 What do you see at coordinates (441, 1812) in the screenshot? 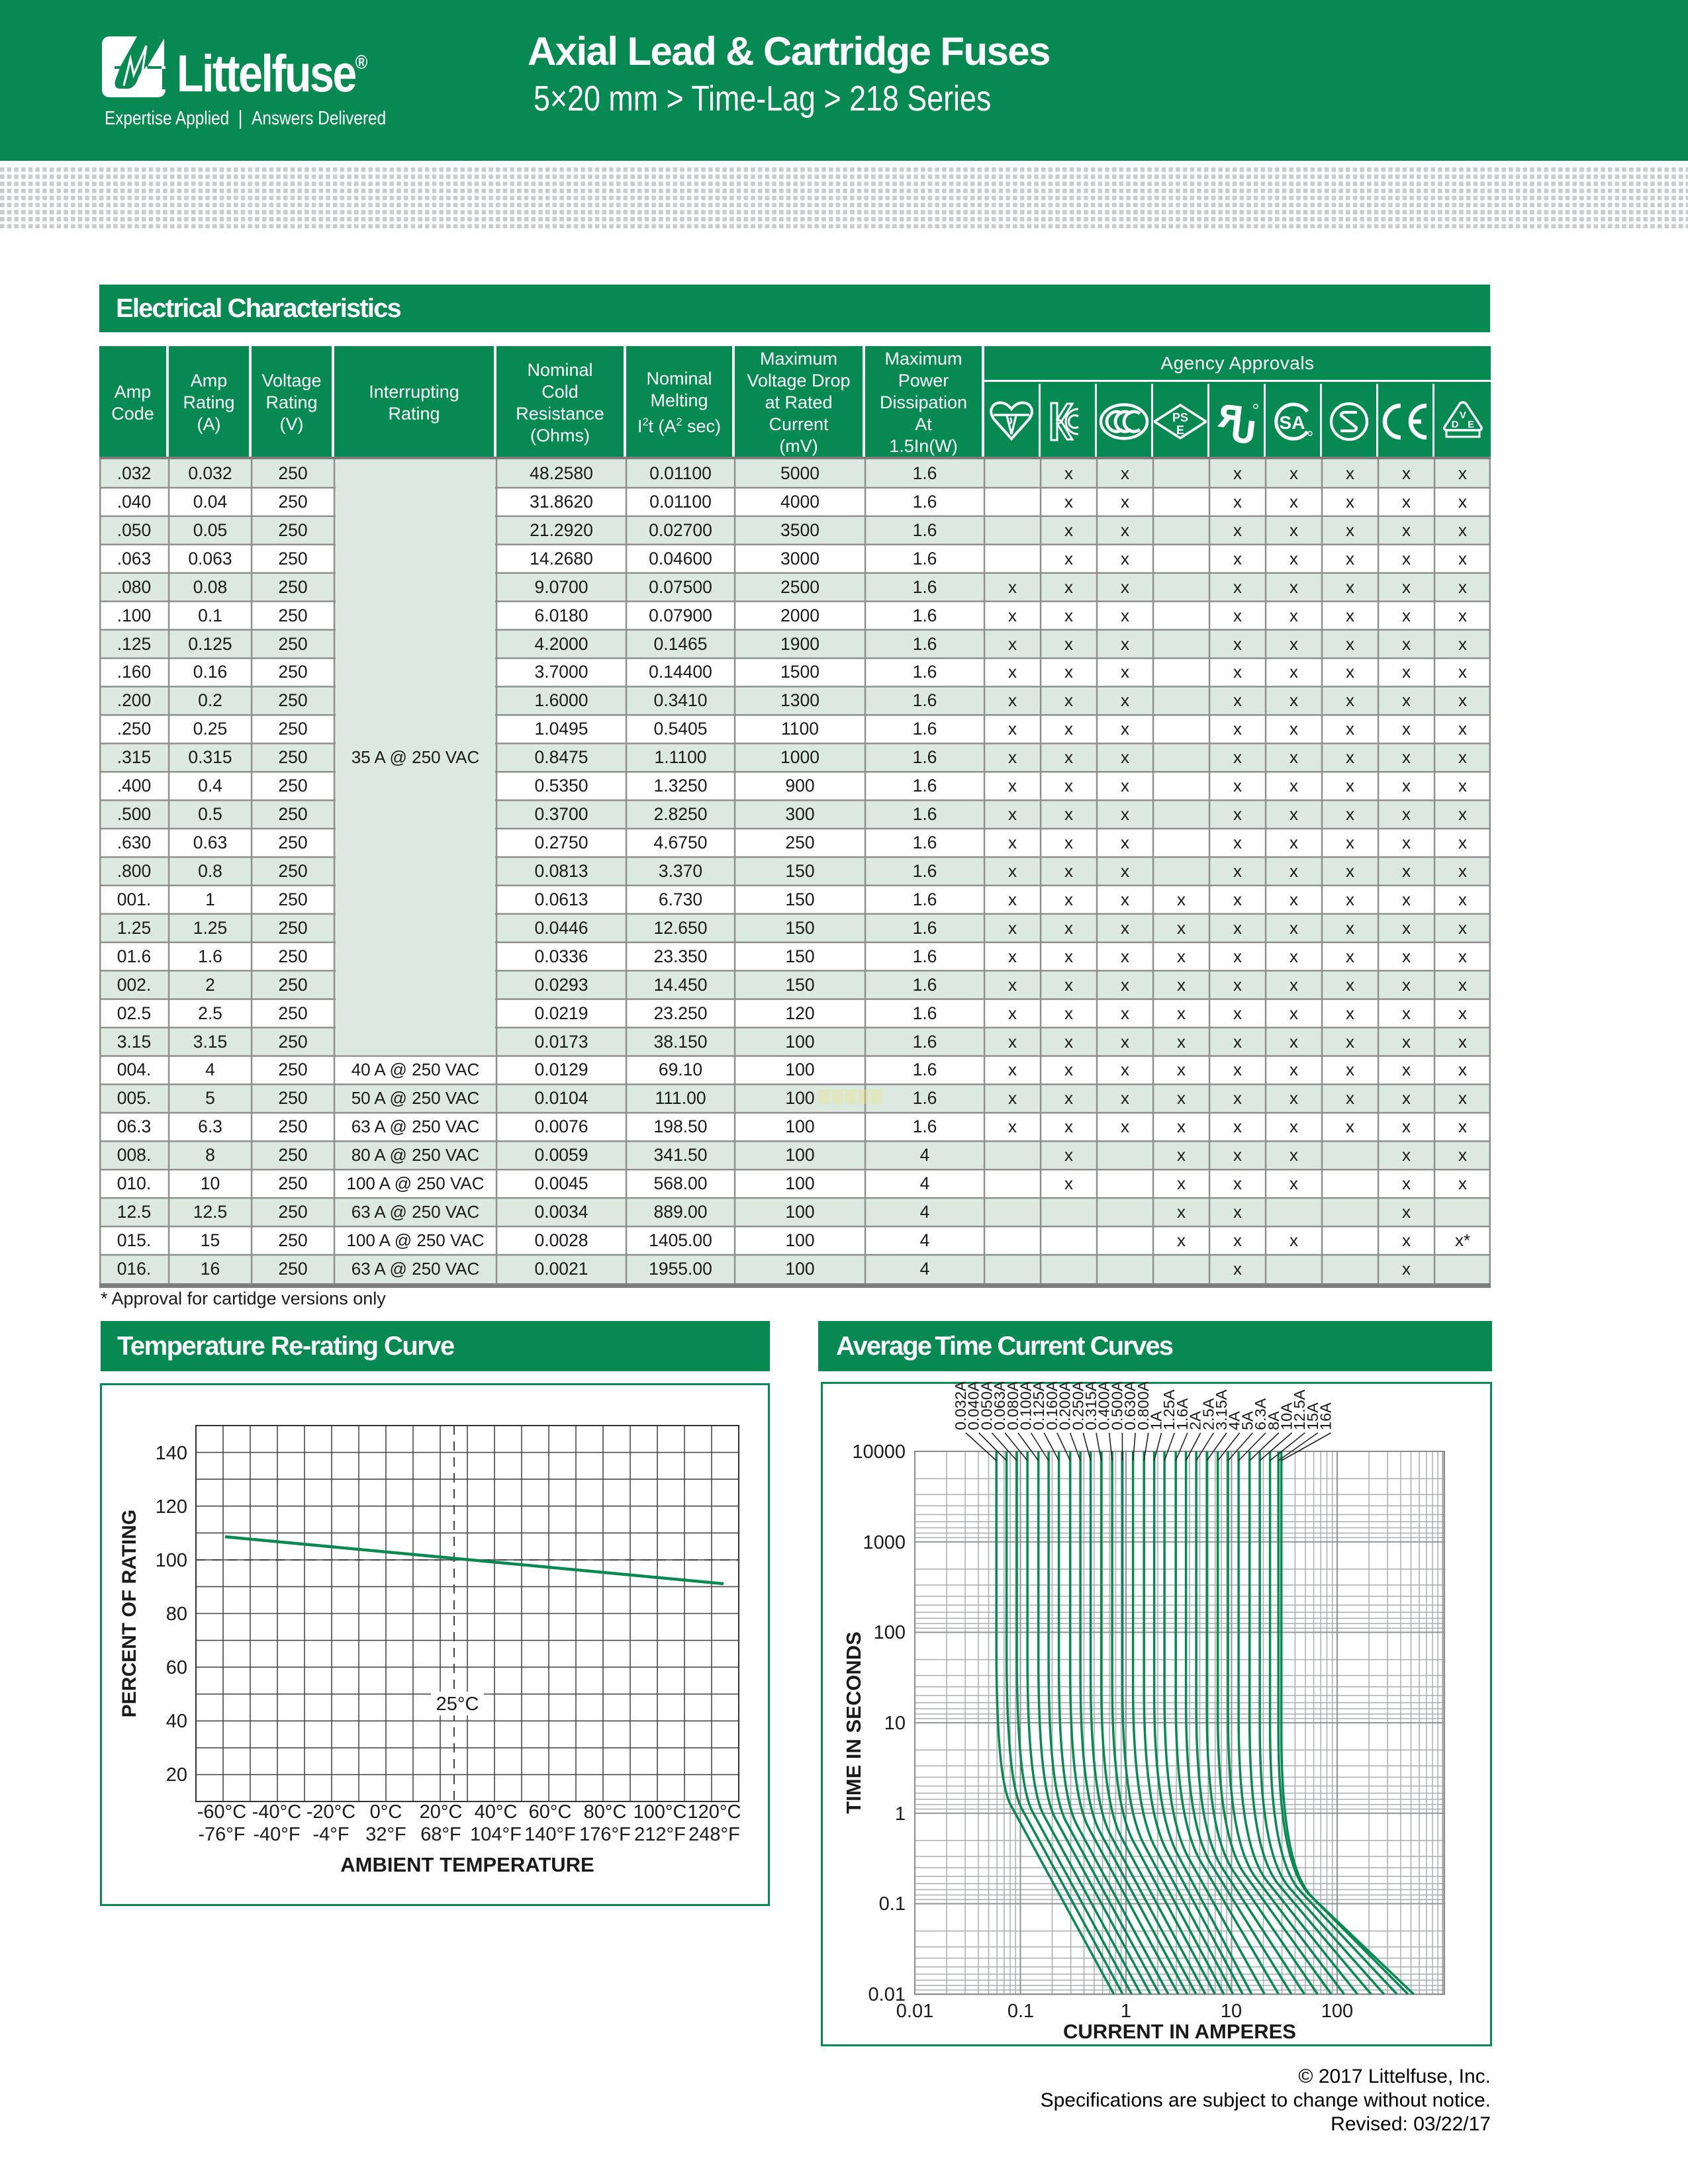
I see `svg-text: 20°C` at bounding box center [441, 1812].